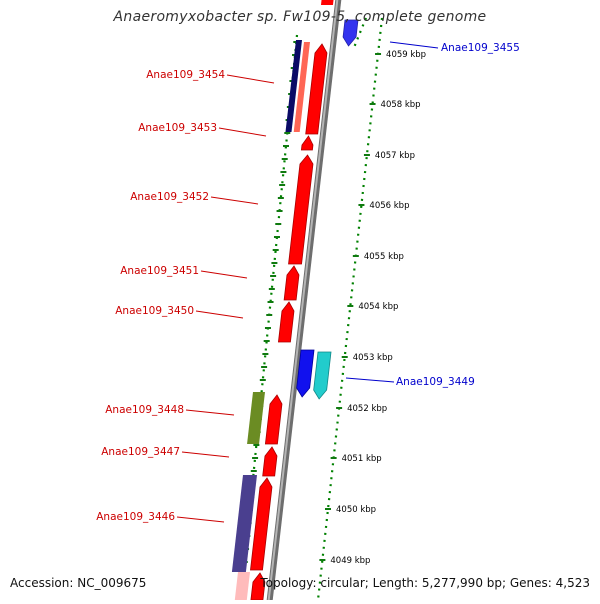 This screenshot has width=600, height=604. I want to click on gene-label: Anae109_3451, so click(159, 271).